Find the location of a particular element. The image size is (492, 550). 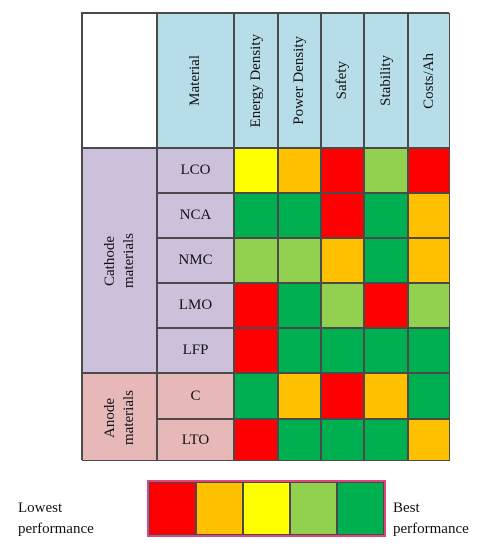

legend-lowest-text: Lowest performance is located at coordinates (56, 518).